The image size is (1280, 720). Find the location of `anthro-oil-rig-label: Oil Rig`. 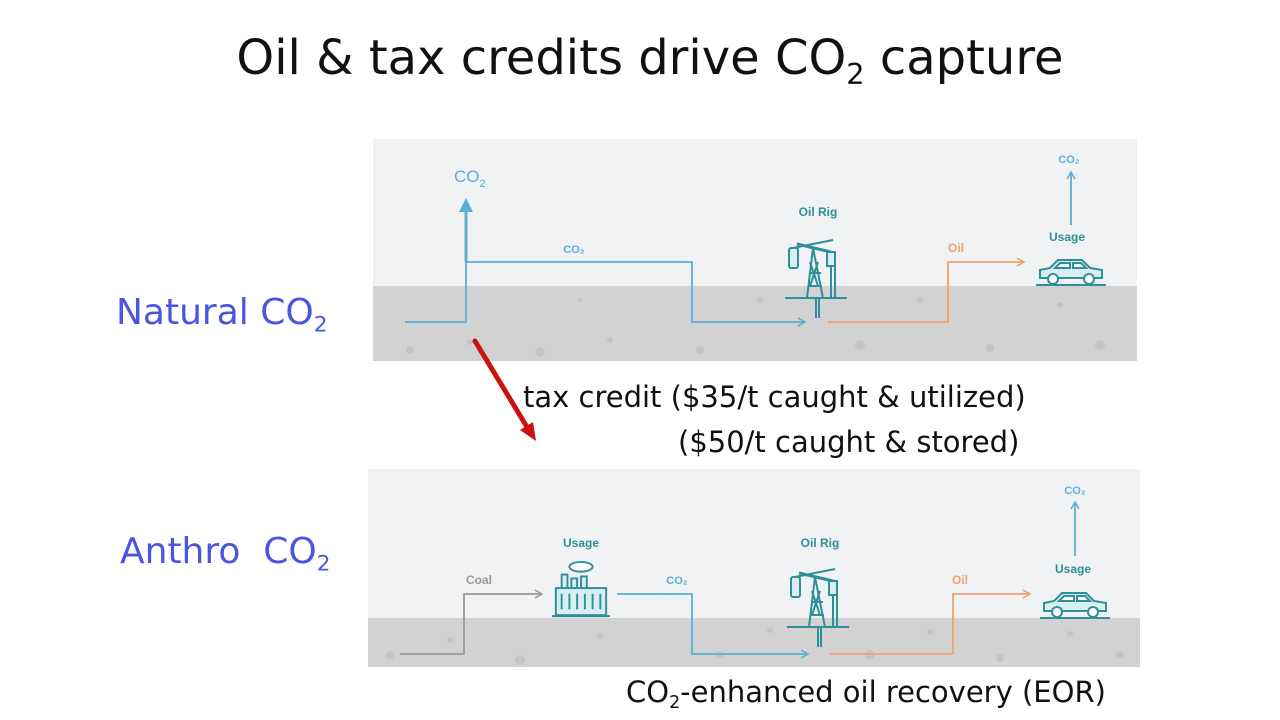

anthro-oil-rig-label: Oil Rig is located at coordinates (820, 543).